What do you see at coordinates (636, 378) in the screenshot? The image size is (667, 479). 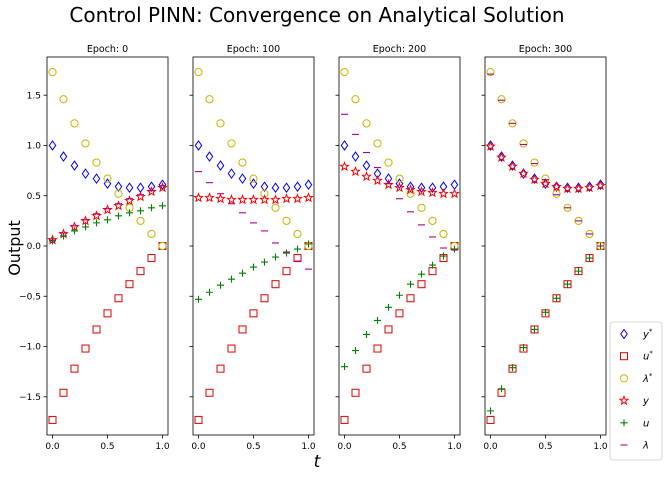 I see `legend-item-lam-star: λ*` at bounding box center [636, 378].